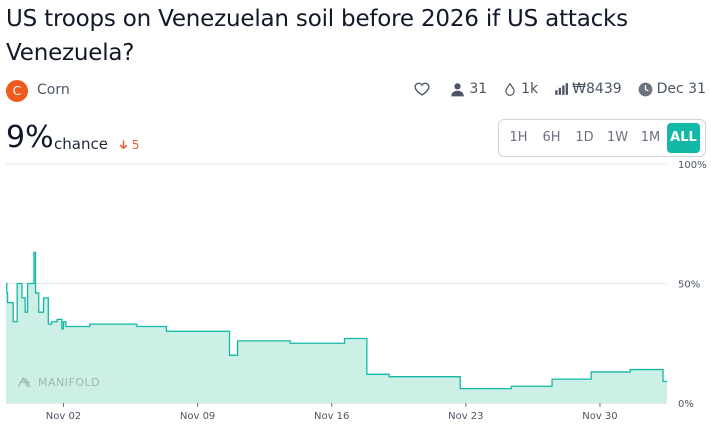 This screenshot has width=711, height=427. Describe the element at coordinates (129, 145) in the screenshot. I see `probability-change: 5` at that location.